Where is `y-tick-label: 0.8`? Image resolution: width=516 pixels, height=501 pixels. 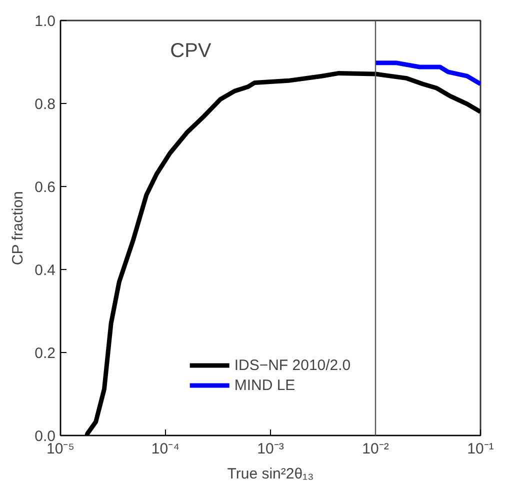 y-tick-label: 0.8 is located at coordinates (45, 104).